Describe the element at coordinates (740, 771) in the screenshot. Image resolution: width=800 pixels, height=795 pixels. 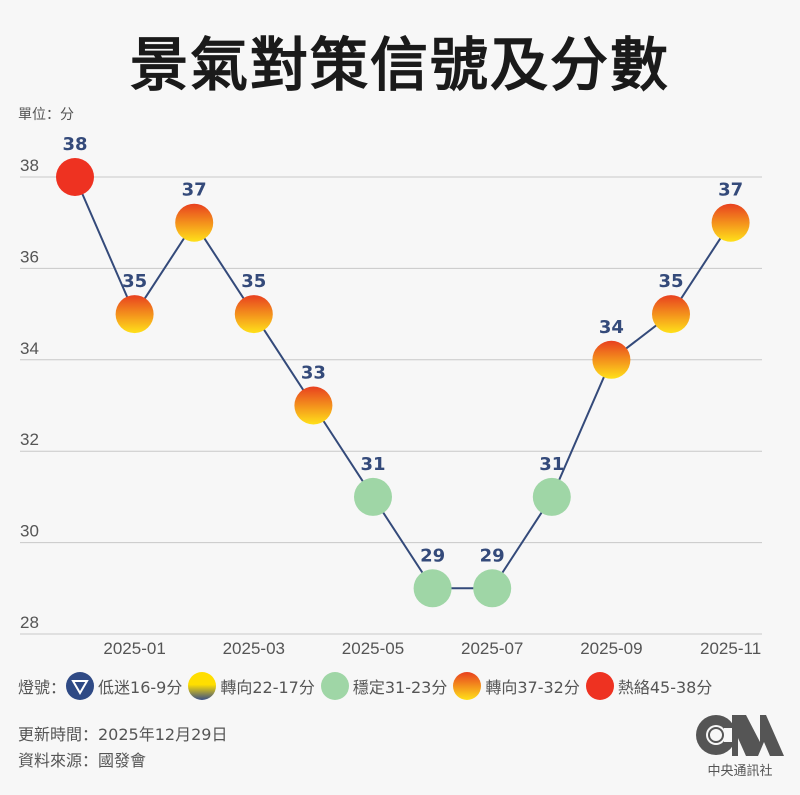
I see `logo-caption: 中央通訊社` at that location.